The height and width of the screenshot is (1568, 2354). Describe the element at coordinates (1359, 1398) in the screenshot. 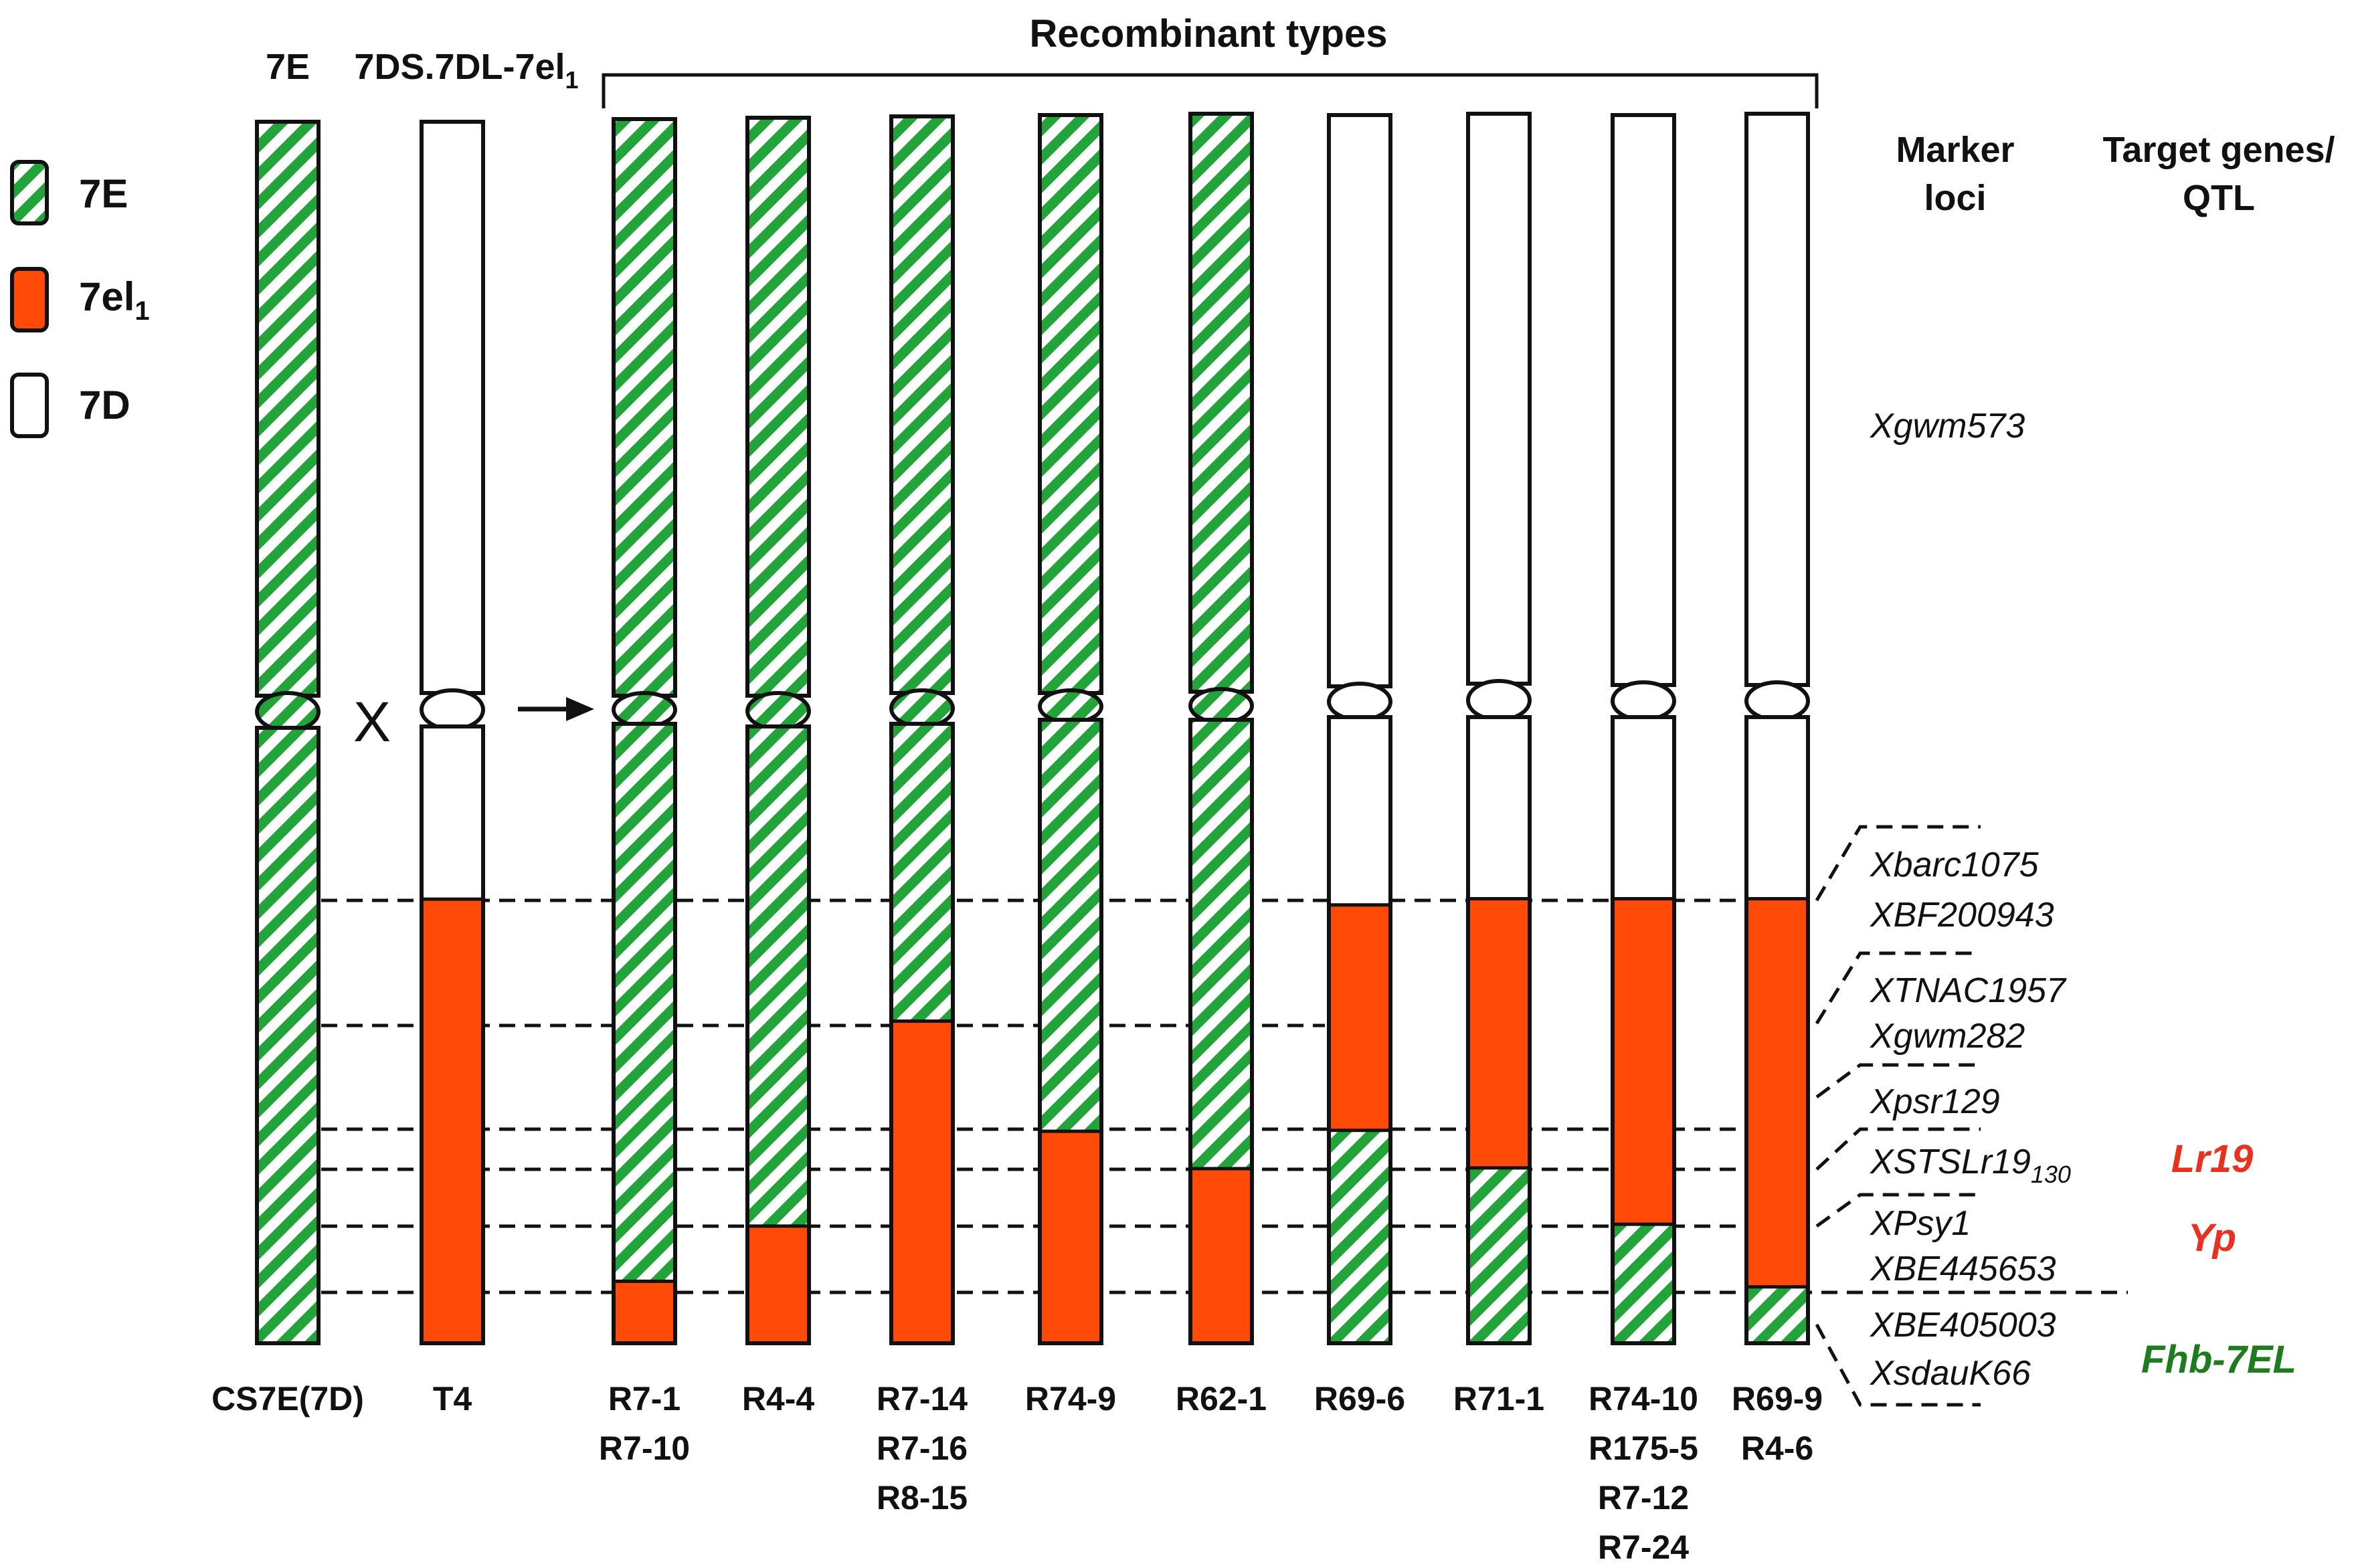

I see `chromosome-label: R69-6` at that location.